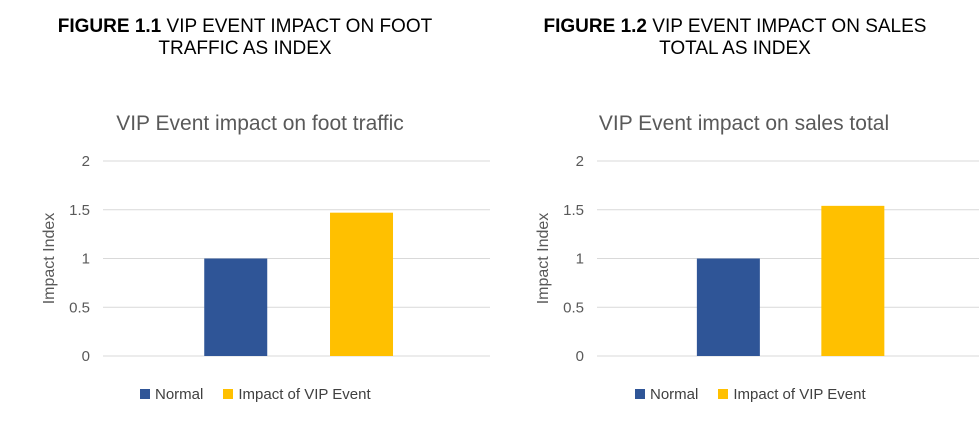 The height and width of the screenshot is (440, 979). I want to click on figure-caption-line1: VIP EVENT IMPACT ON SALES, so click(789, 26).